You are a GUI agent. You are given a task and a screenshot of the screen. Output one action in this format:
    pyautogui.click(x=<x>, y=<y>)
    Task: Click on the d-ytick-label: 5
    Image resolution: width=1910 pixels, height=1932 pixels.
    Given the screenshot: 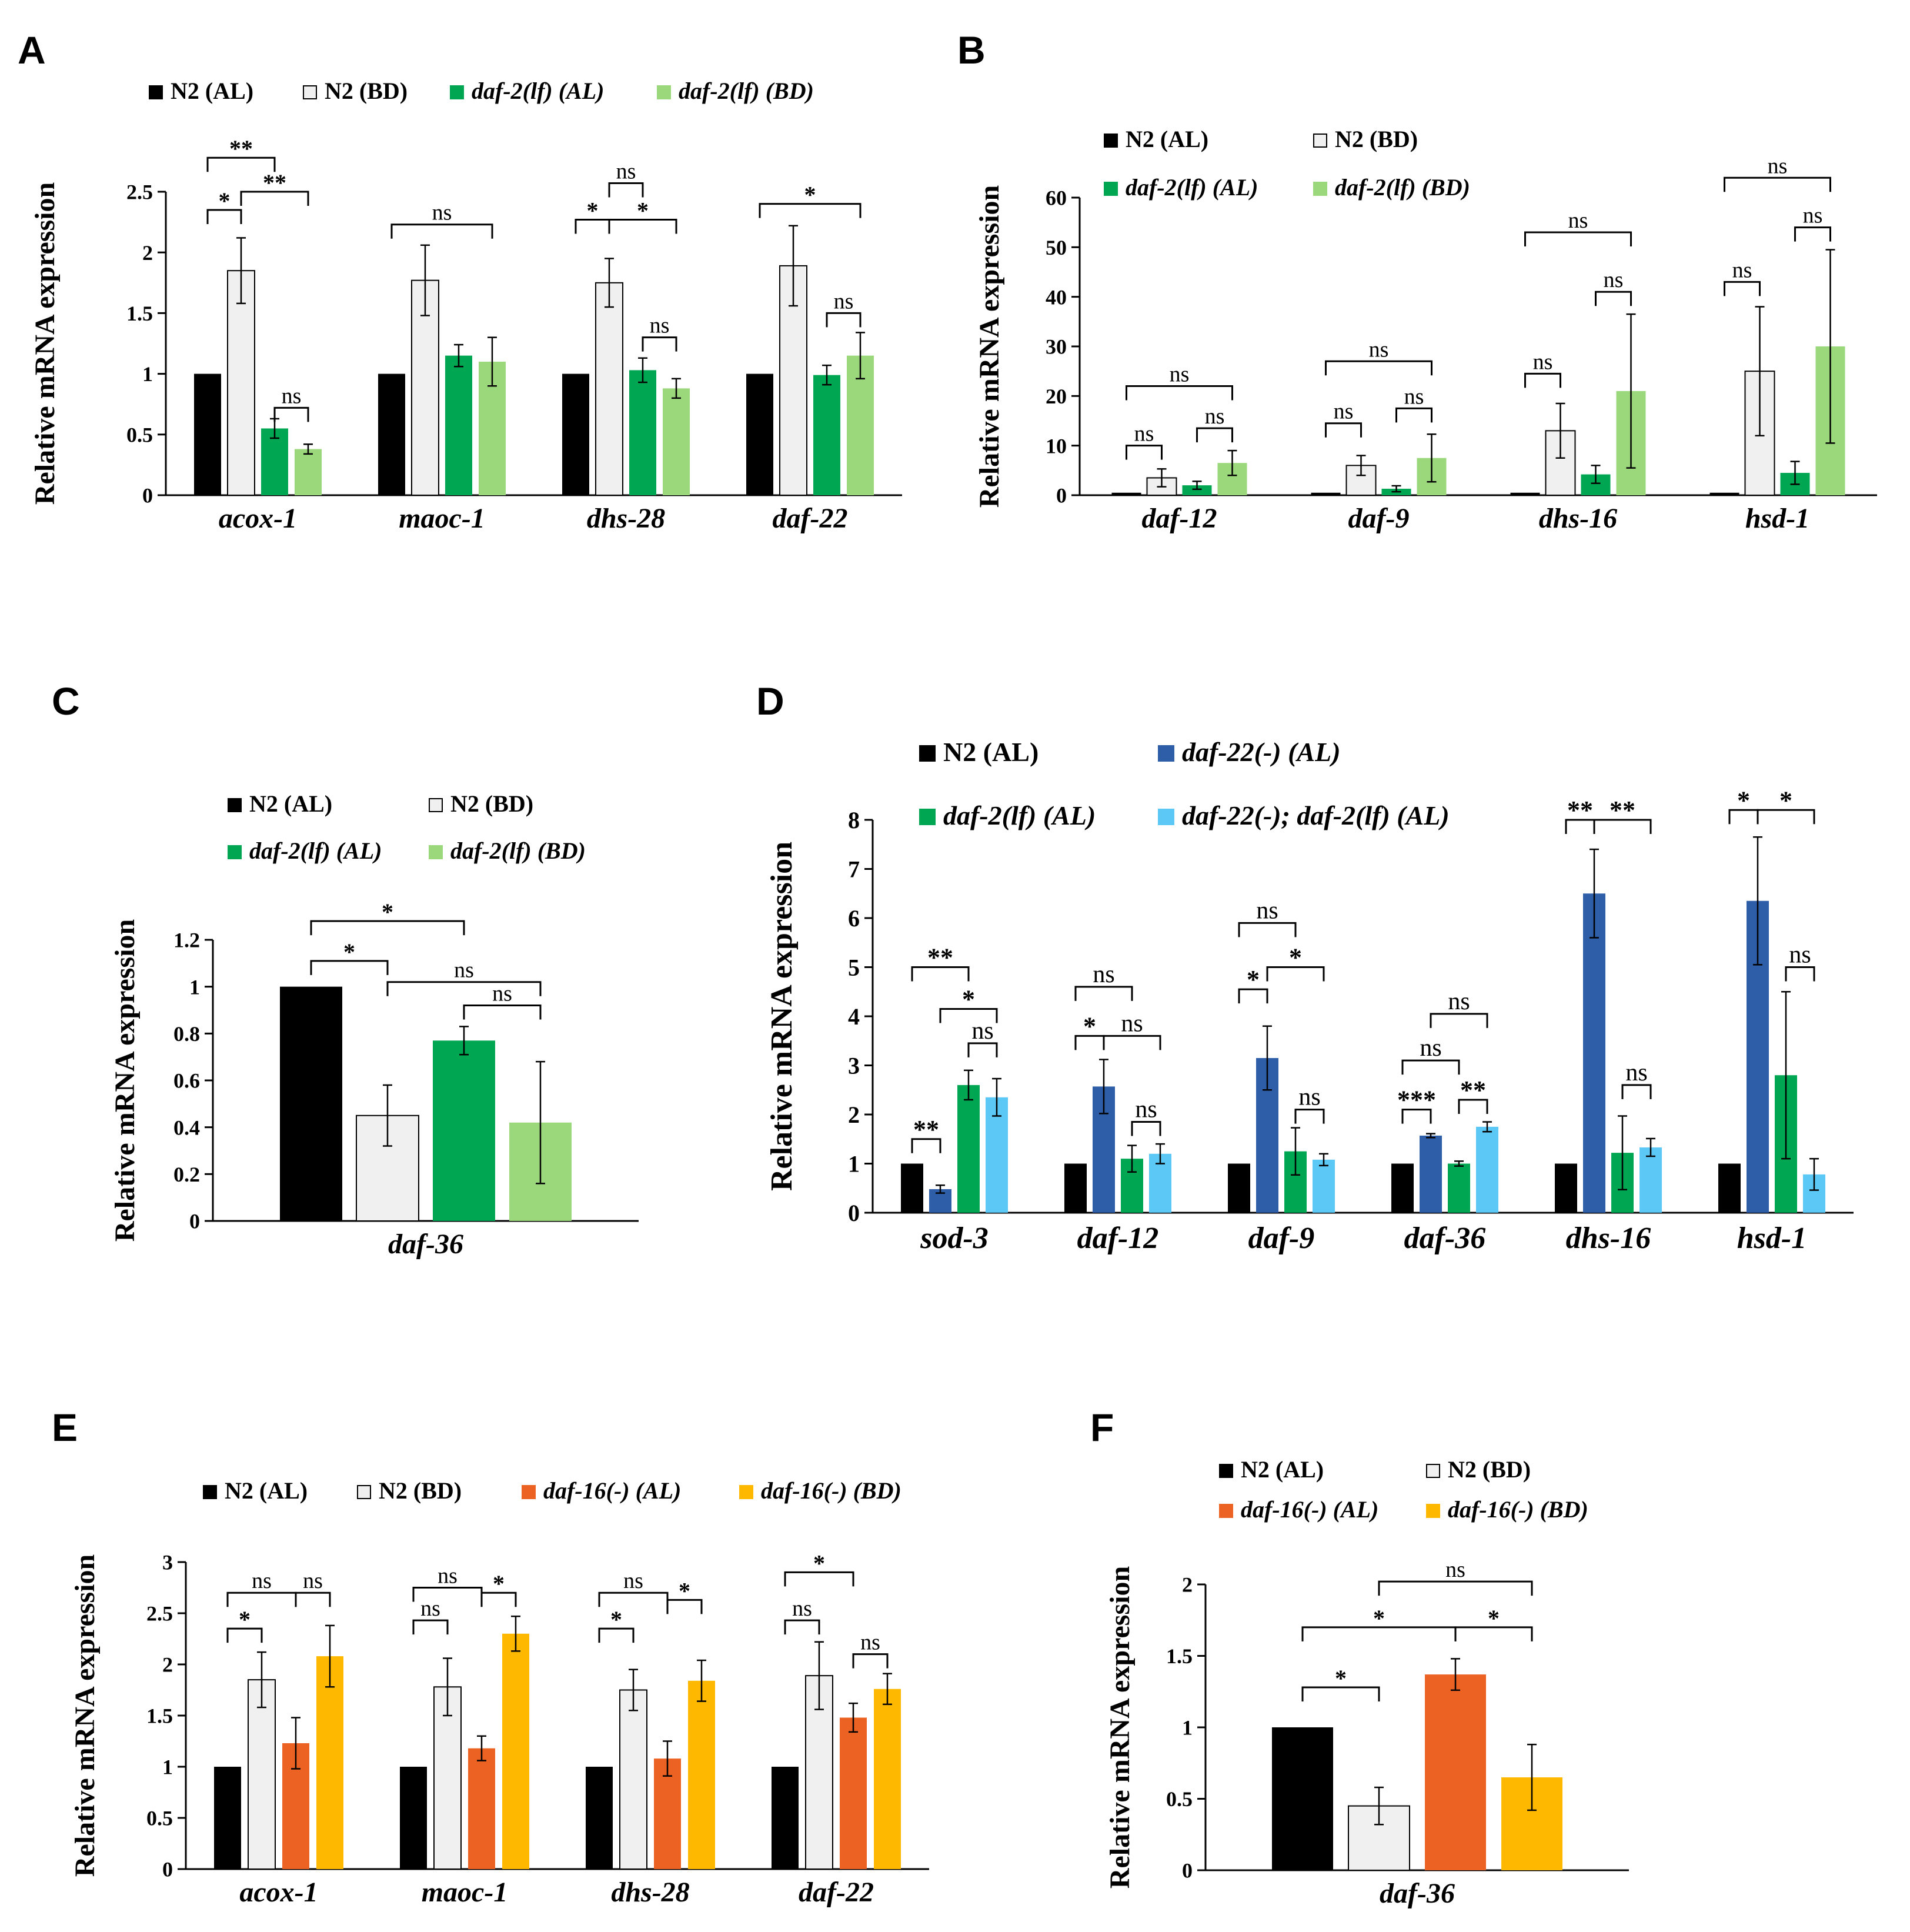 What is the action you would take?
    pyautogui.click(x=854, y=968)
    